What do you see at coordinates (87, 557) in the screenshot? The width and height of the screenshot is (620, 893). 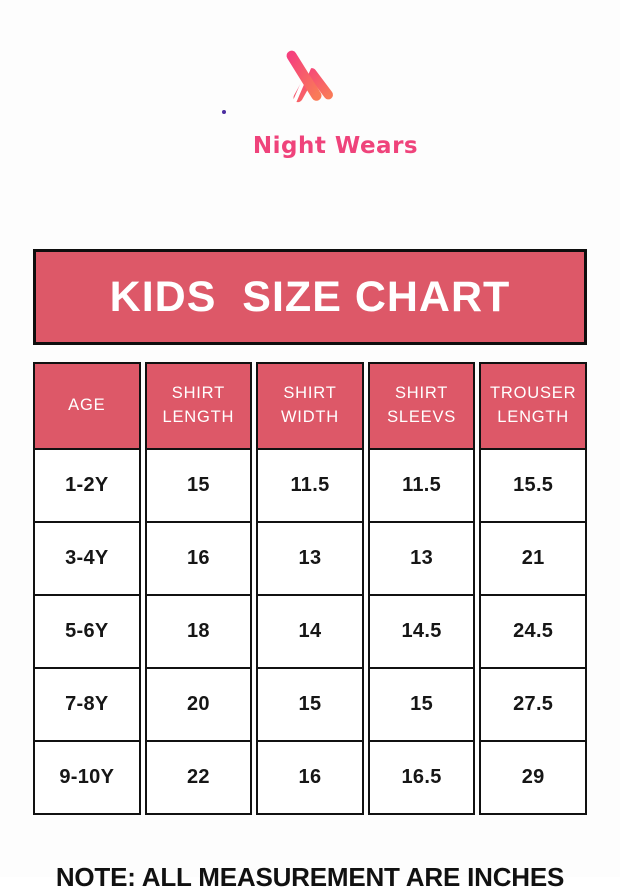 I see `table-cell: 3-4Y` at bounding box center [87, 557].